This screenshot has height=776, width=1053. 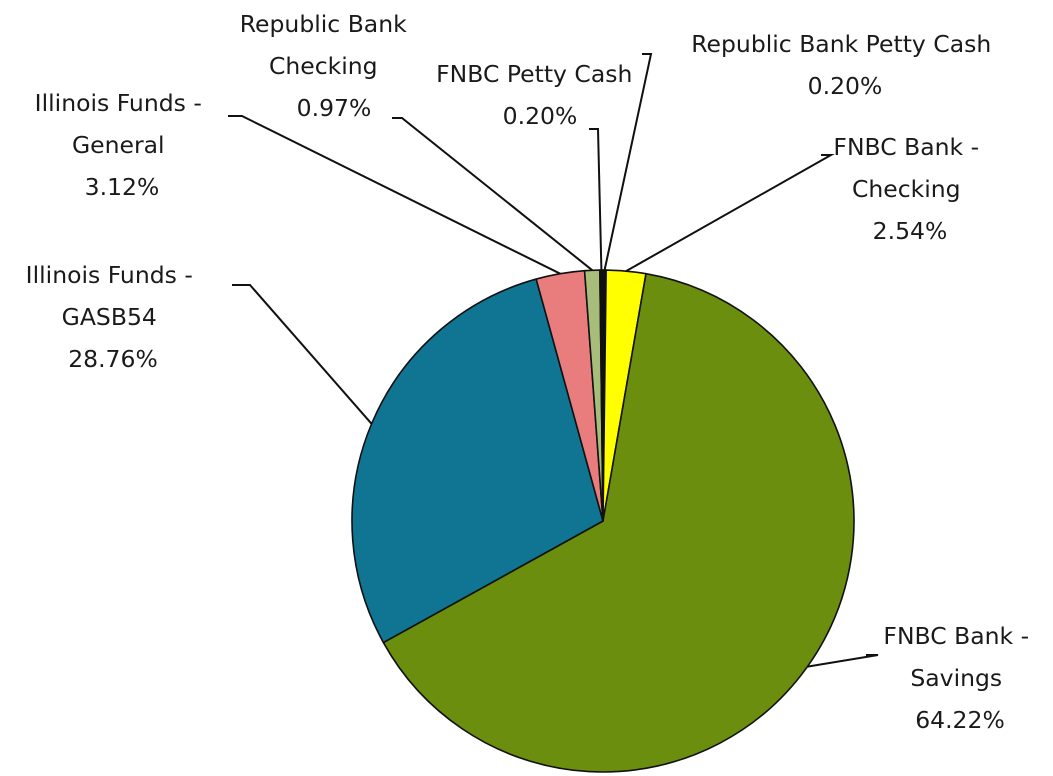 I want to click on label-line: GASB54, so click(x=109, y=317).